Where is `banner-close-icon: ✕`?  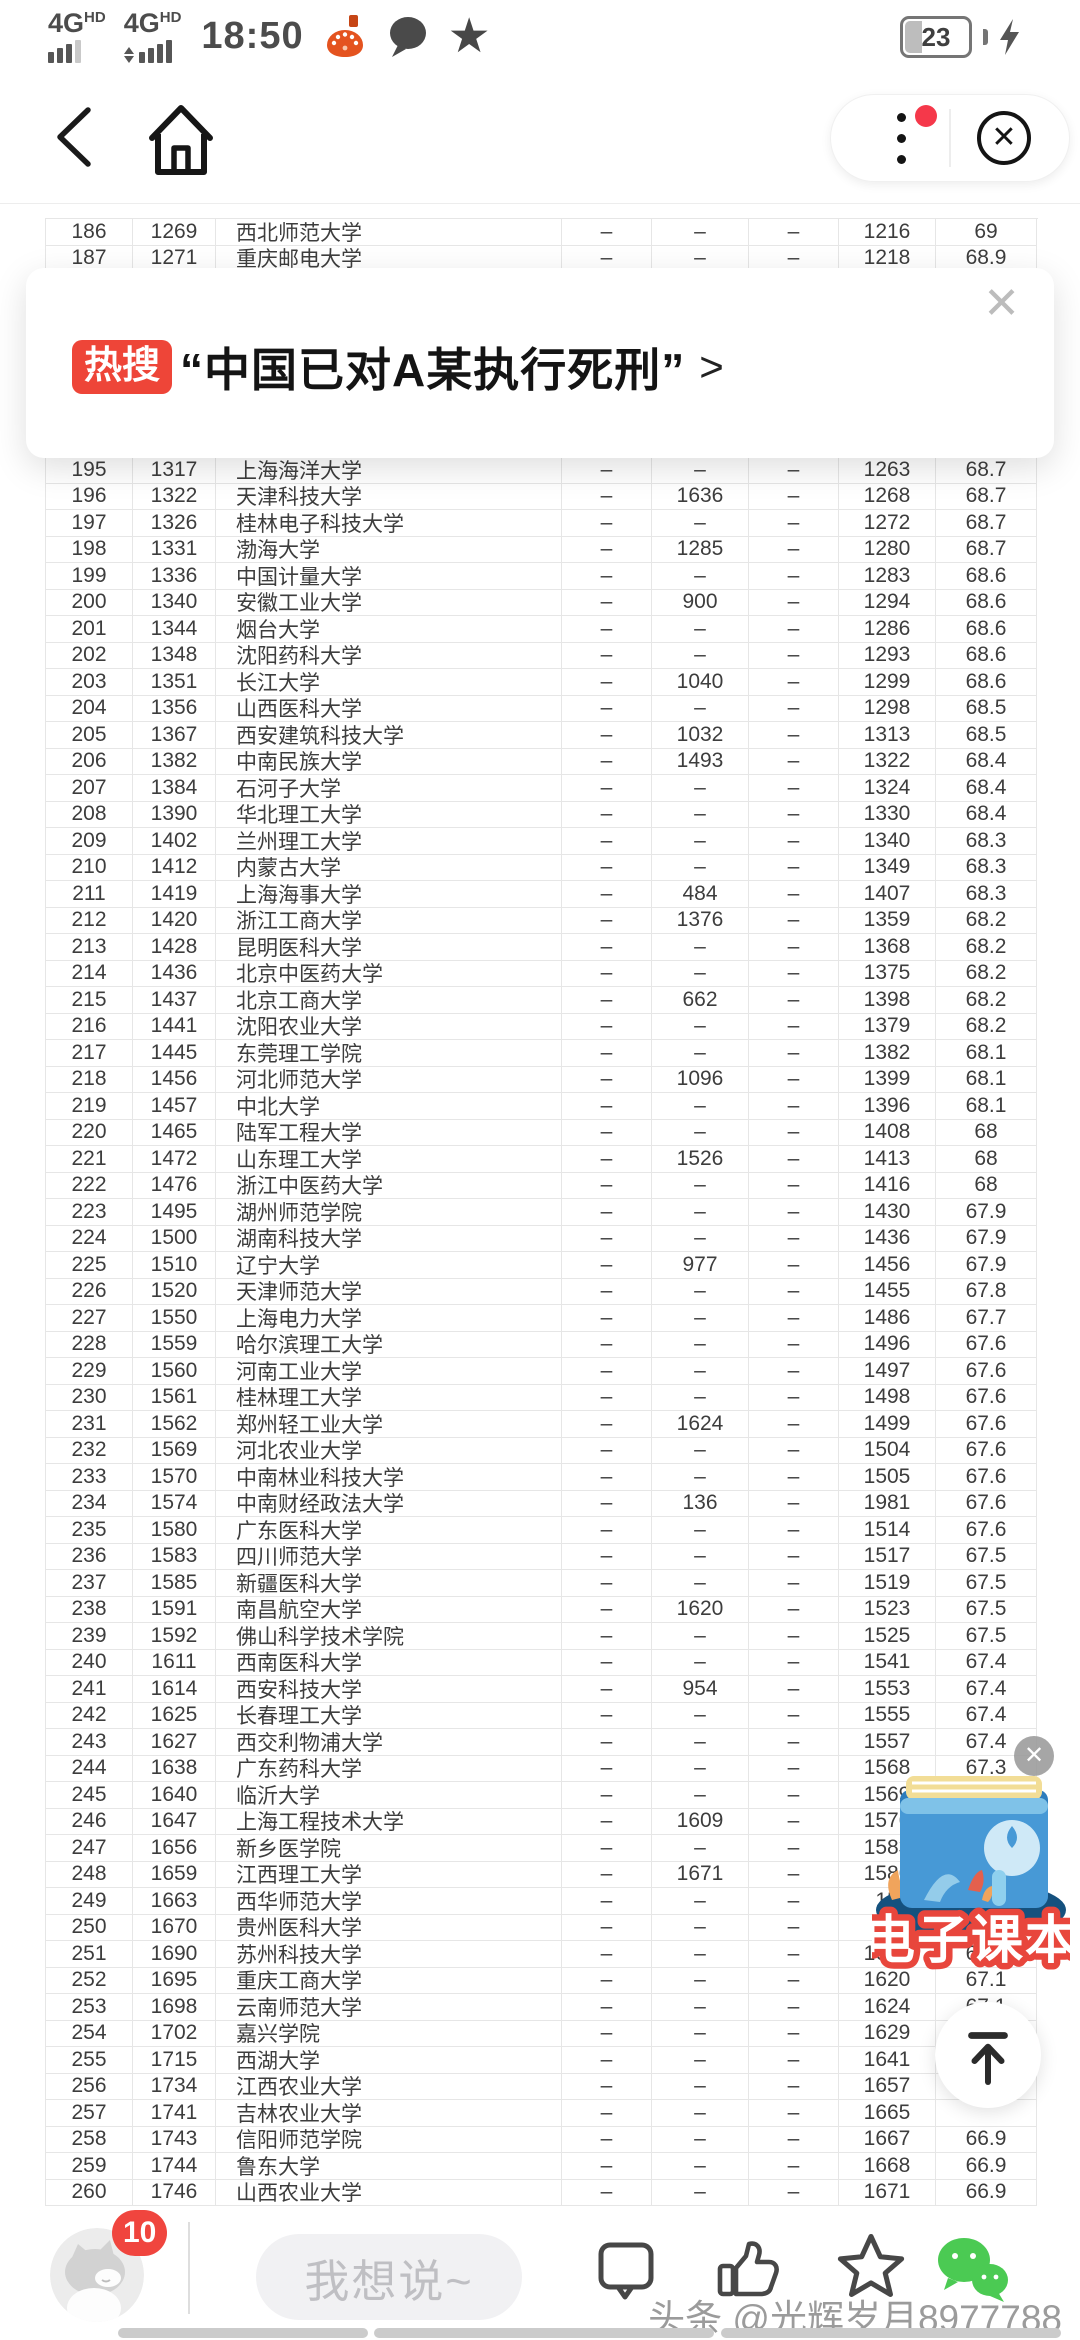
banner-close-icon: ✕ is located at coordinates (1001, 303).